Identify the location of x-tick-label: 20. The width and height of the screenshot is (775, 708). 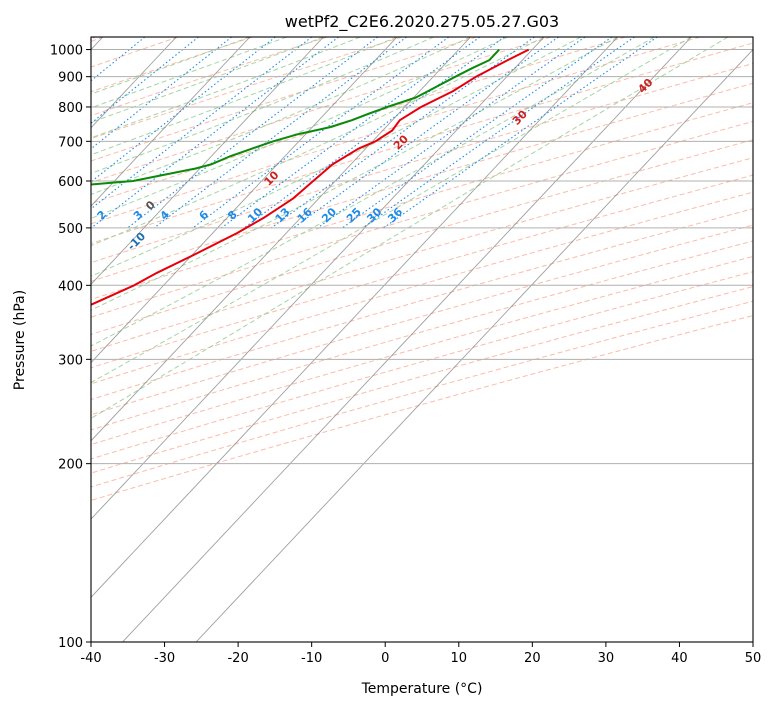
(532, 658).